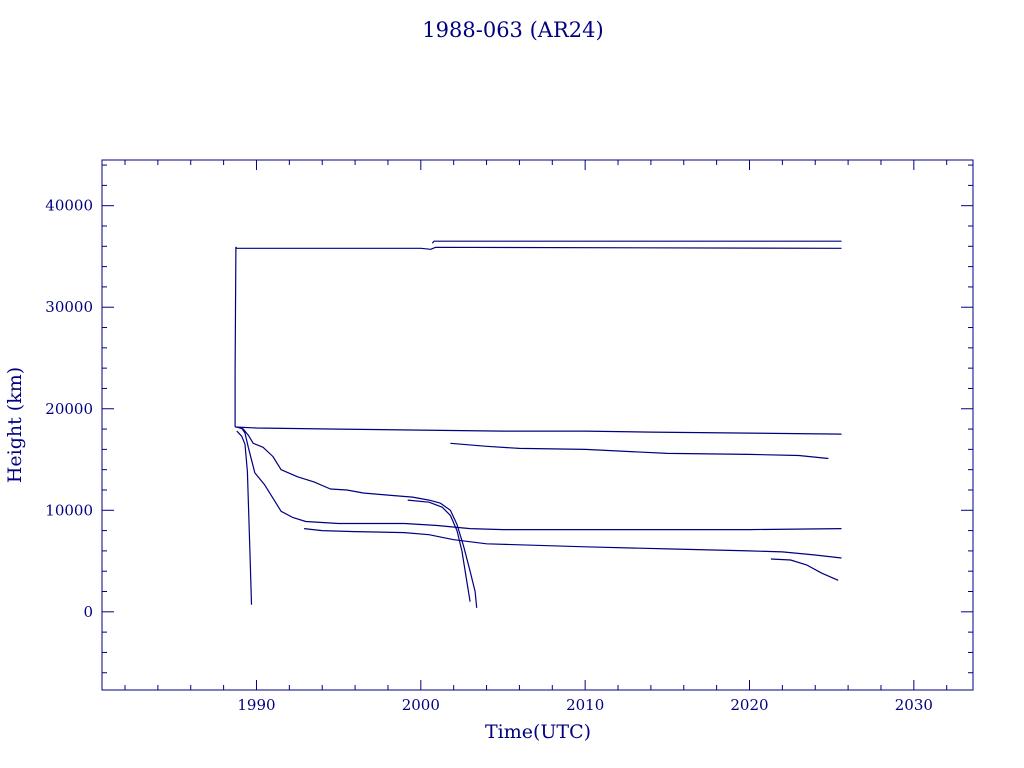  Describe the element at coordinates (421, 705) in the screenshot. I see `x-tick-label: 2000` at that location.